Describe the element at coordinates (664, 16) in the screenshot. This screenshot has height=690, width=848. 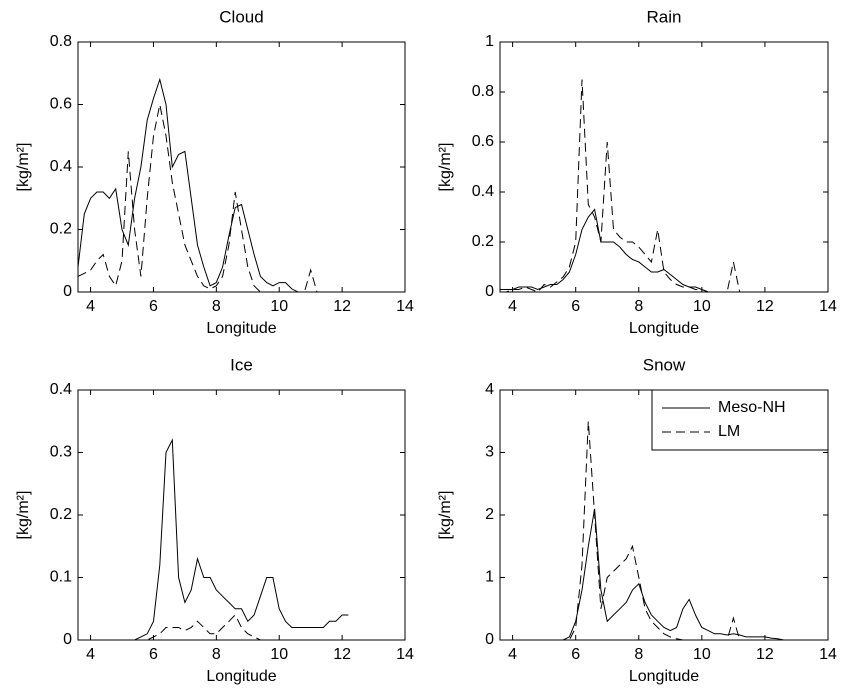
I see `panel-title: Rain` at that location.